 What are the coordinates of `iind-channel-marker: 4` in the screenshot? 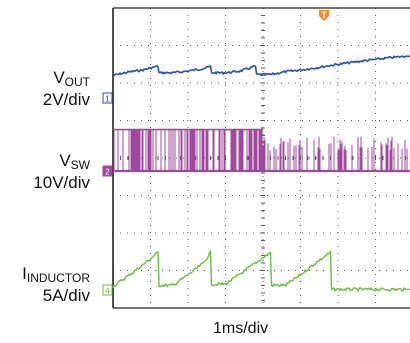 It's located at (107, 290).